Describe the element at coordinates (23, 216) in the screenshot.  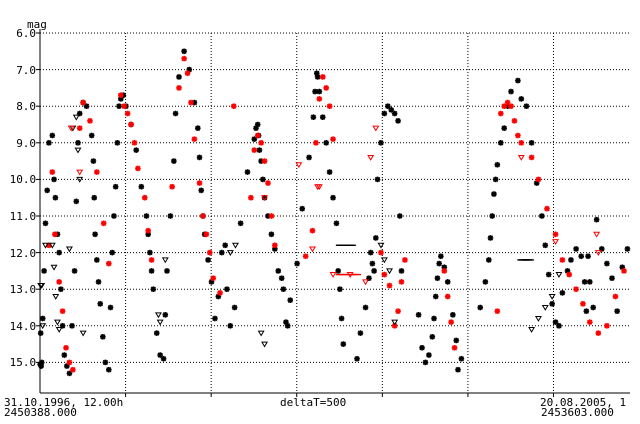
I see `y-tick-label: 11.0` at that location.